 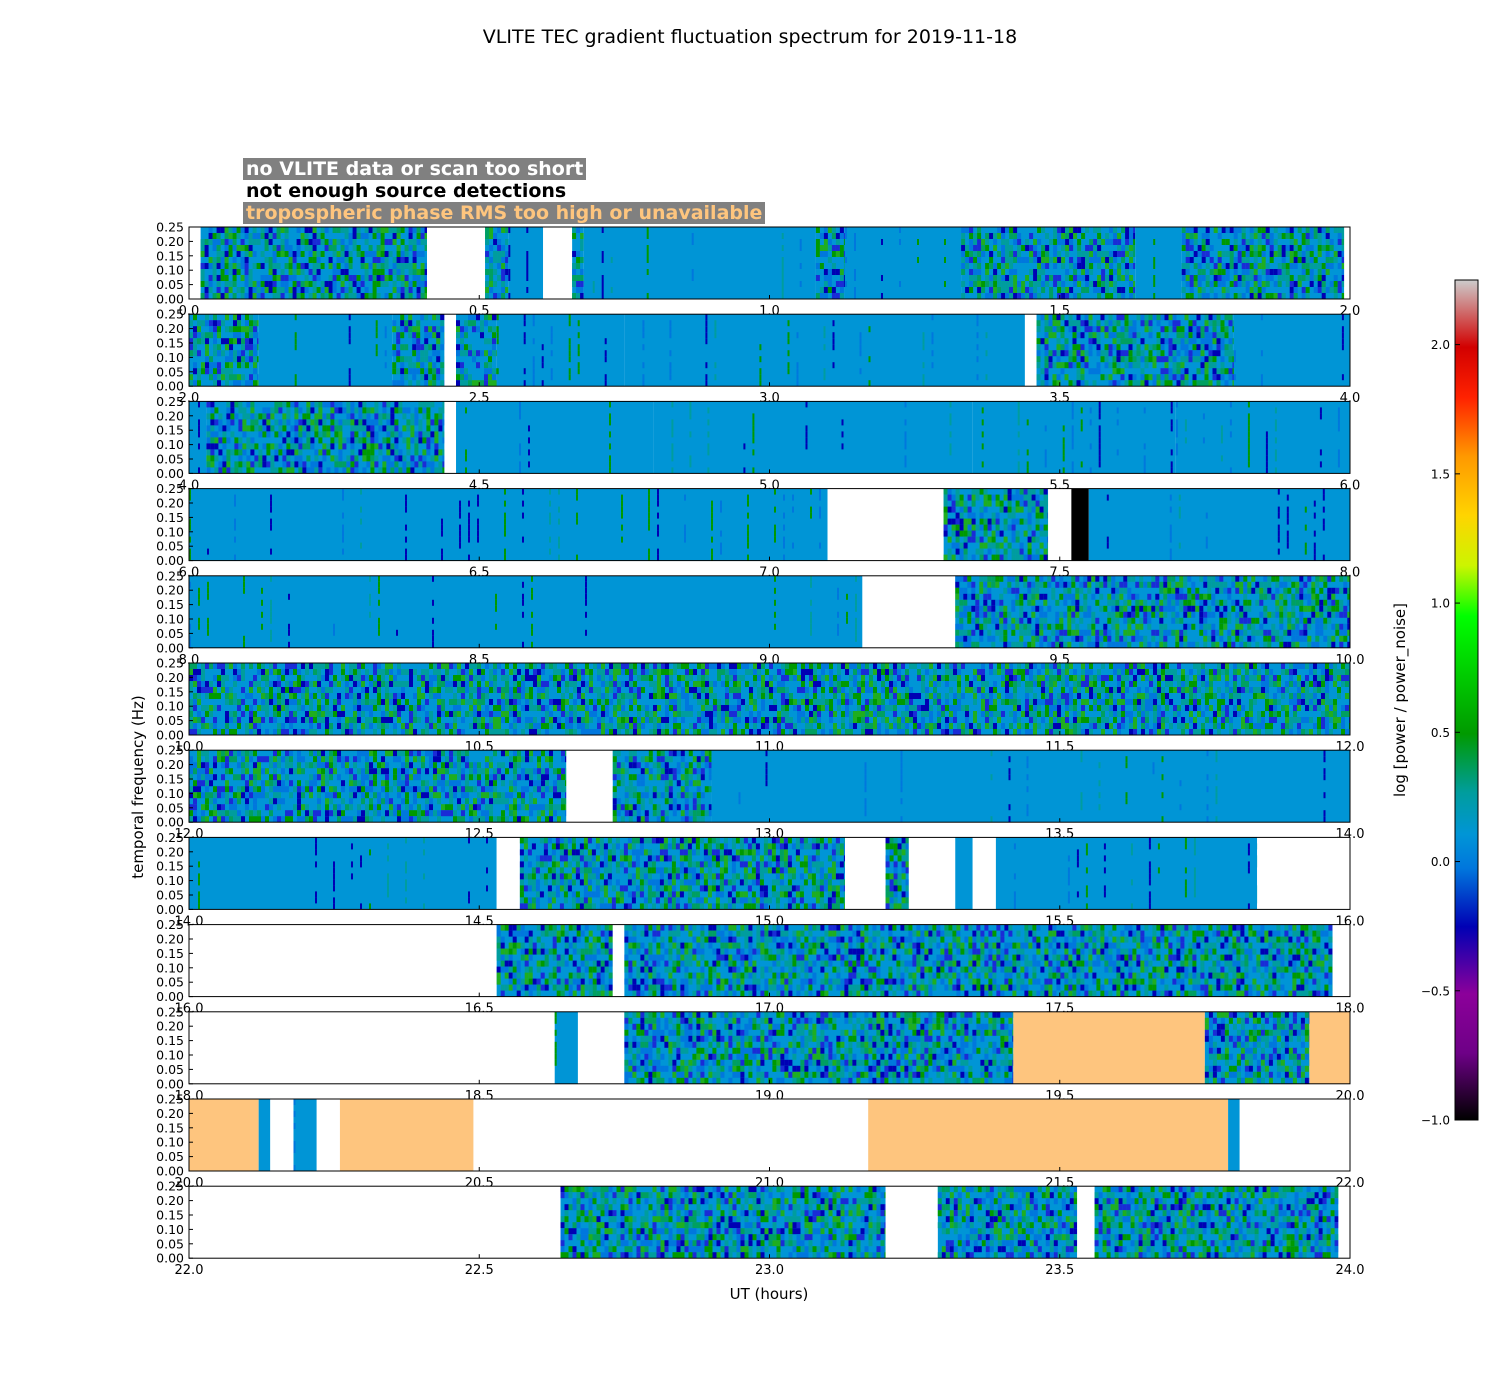 I want to click on heatmap-panel: 0.000.050.100.150.200.252.0 2.5 3.0 3.5 4.0, so click(x=758, y=357).